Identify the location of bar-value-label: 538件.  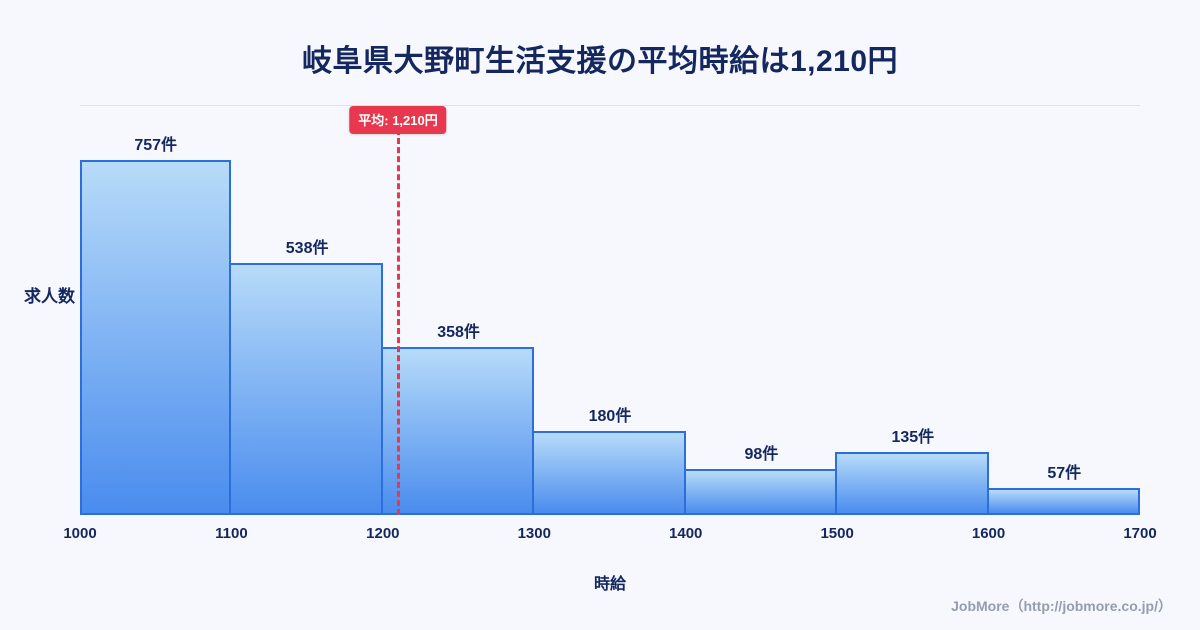
(307, 248).